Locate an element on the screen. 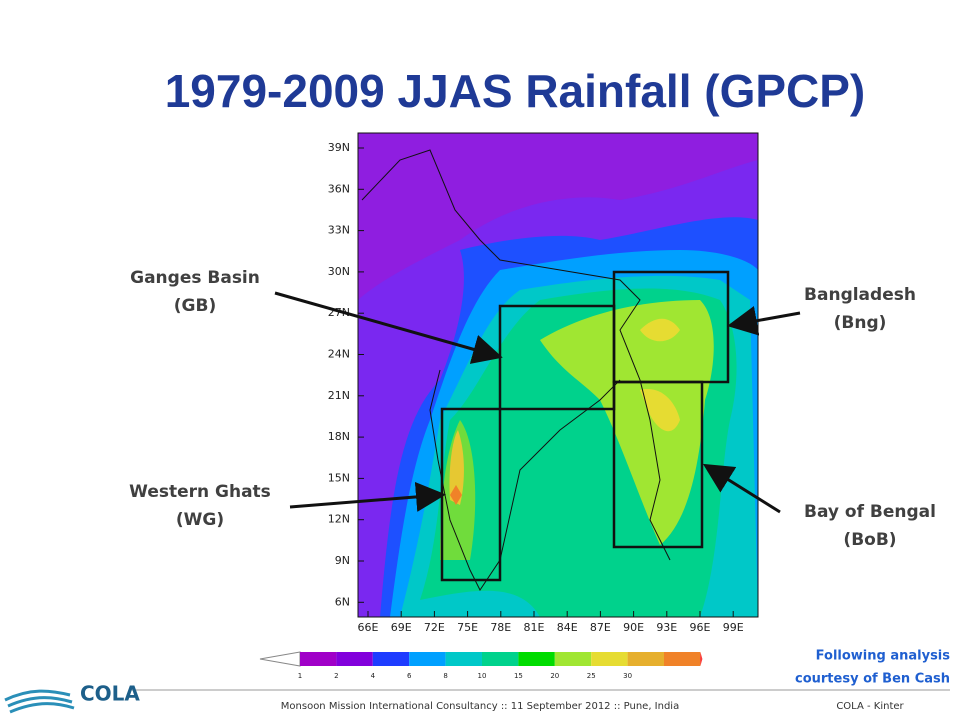  lon-label: 84E is located at coordinates (567, 627).